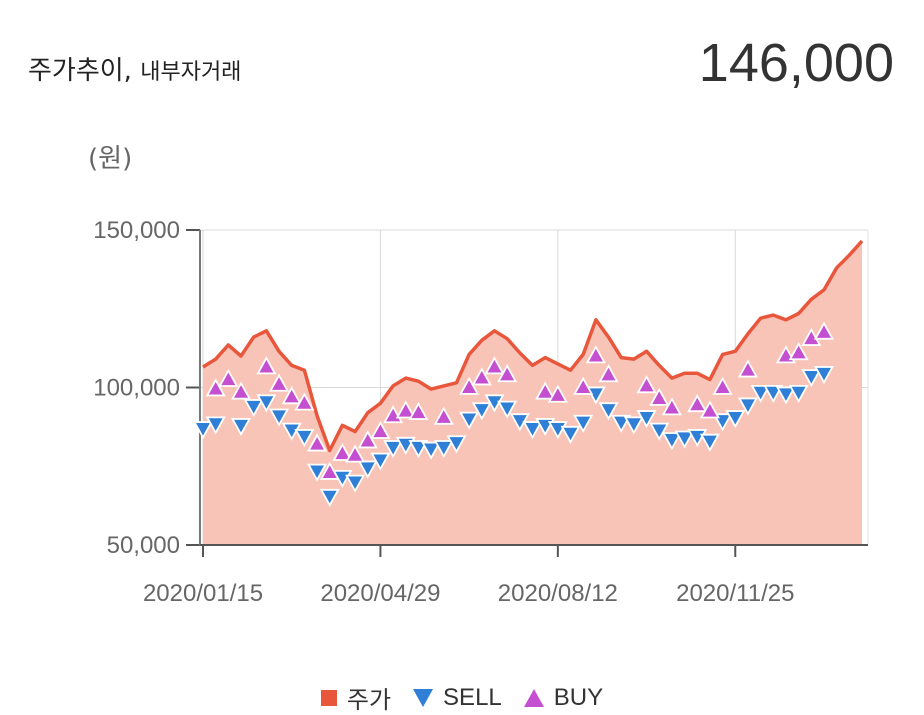  Describe the element at coordinates (328, 697) in the screenshot. I see `square-icon` at that location.